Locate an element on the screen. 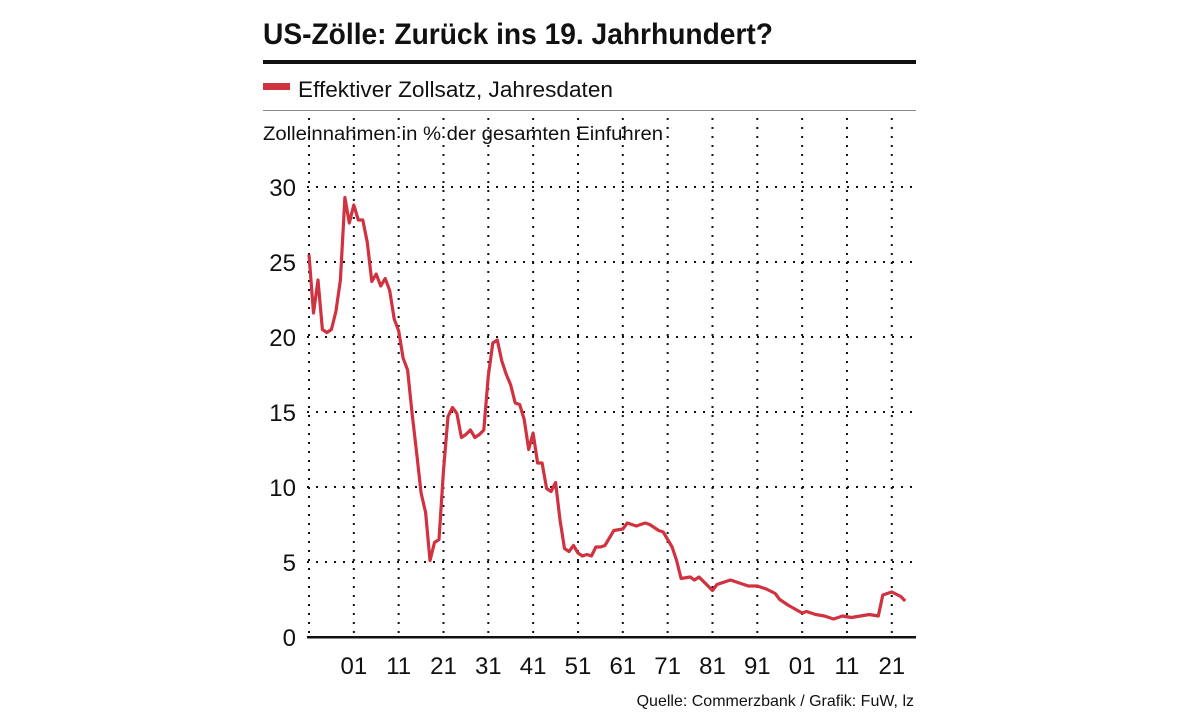 The height and width of the screenshot is (713, 1179). title-rule is located at coordinates (589, 62).